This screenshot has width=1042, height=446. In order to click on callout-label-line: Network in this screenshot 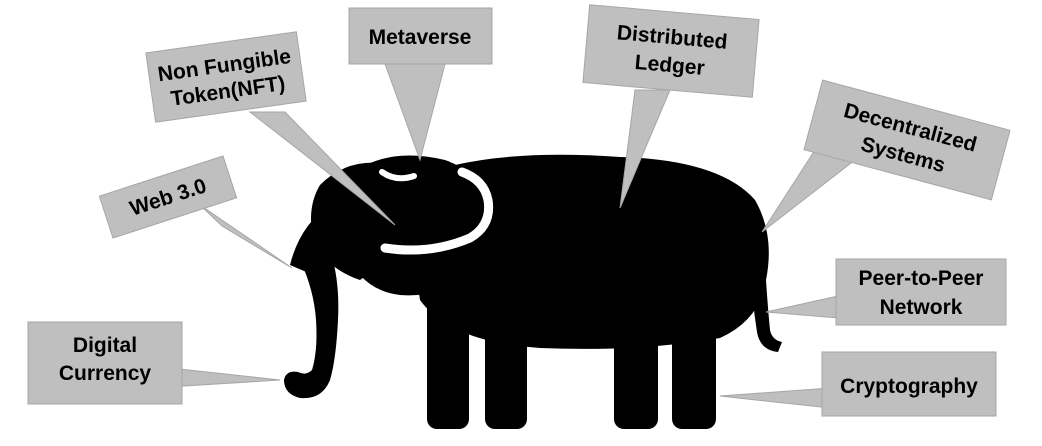, I will do `click(921, 307)`.